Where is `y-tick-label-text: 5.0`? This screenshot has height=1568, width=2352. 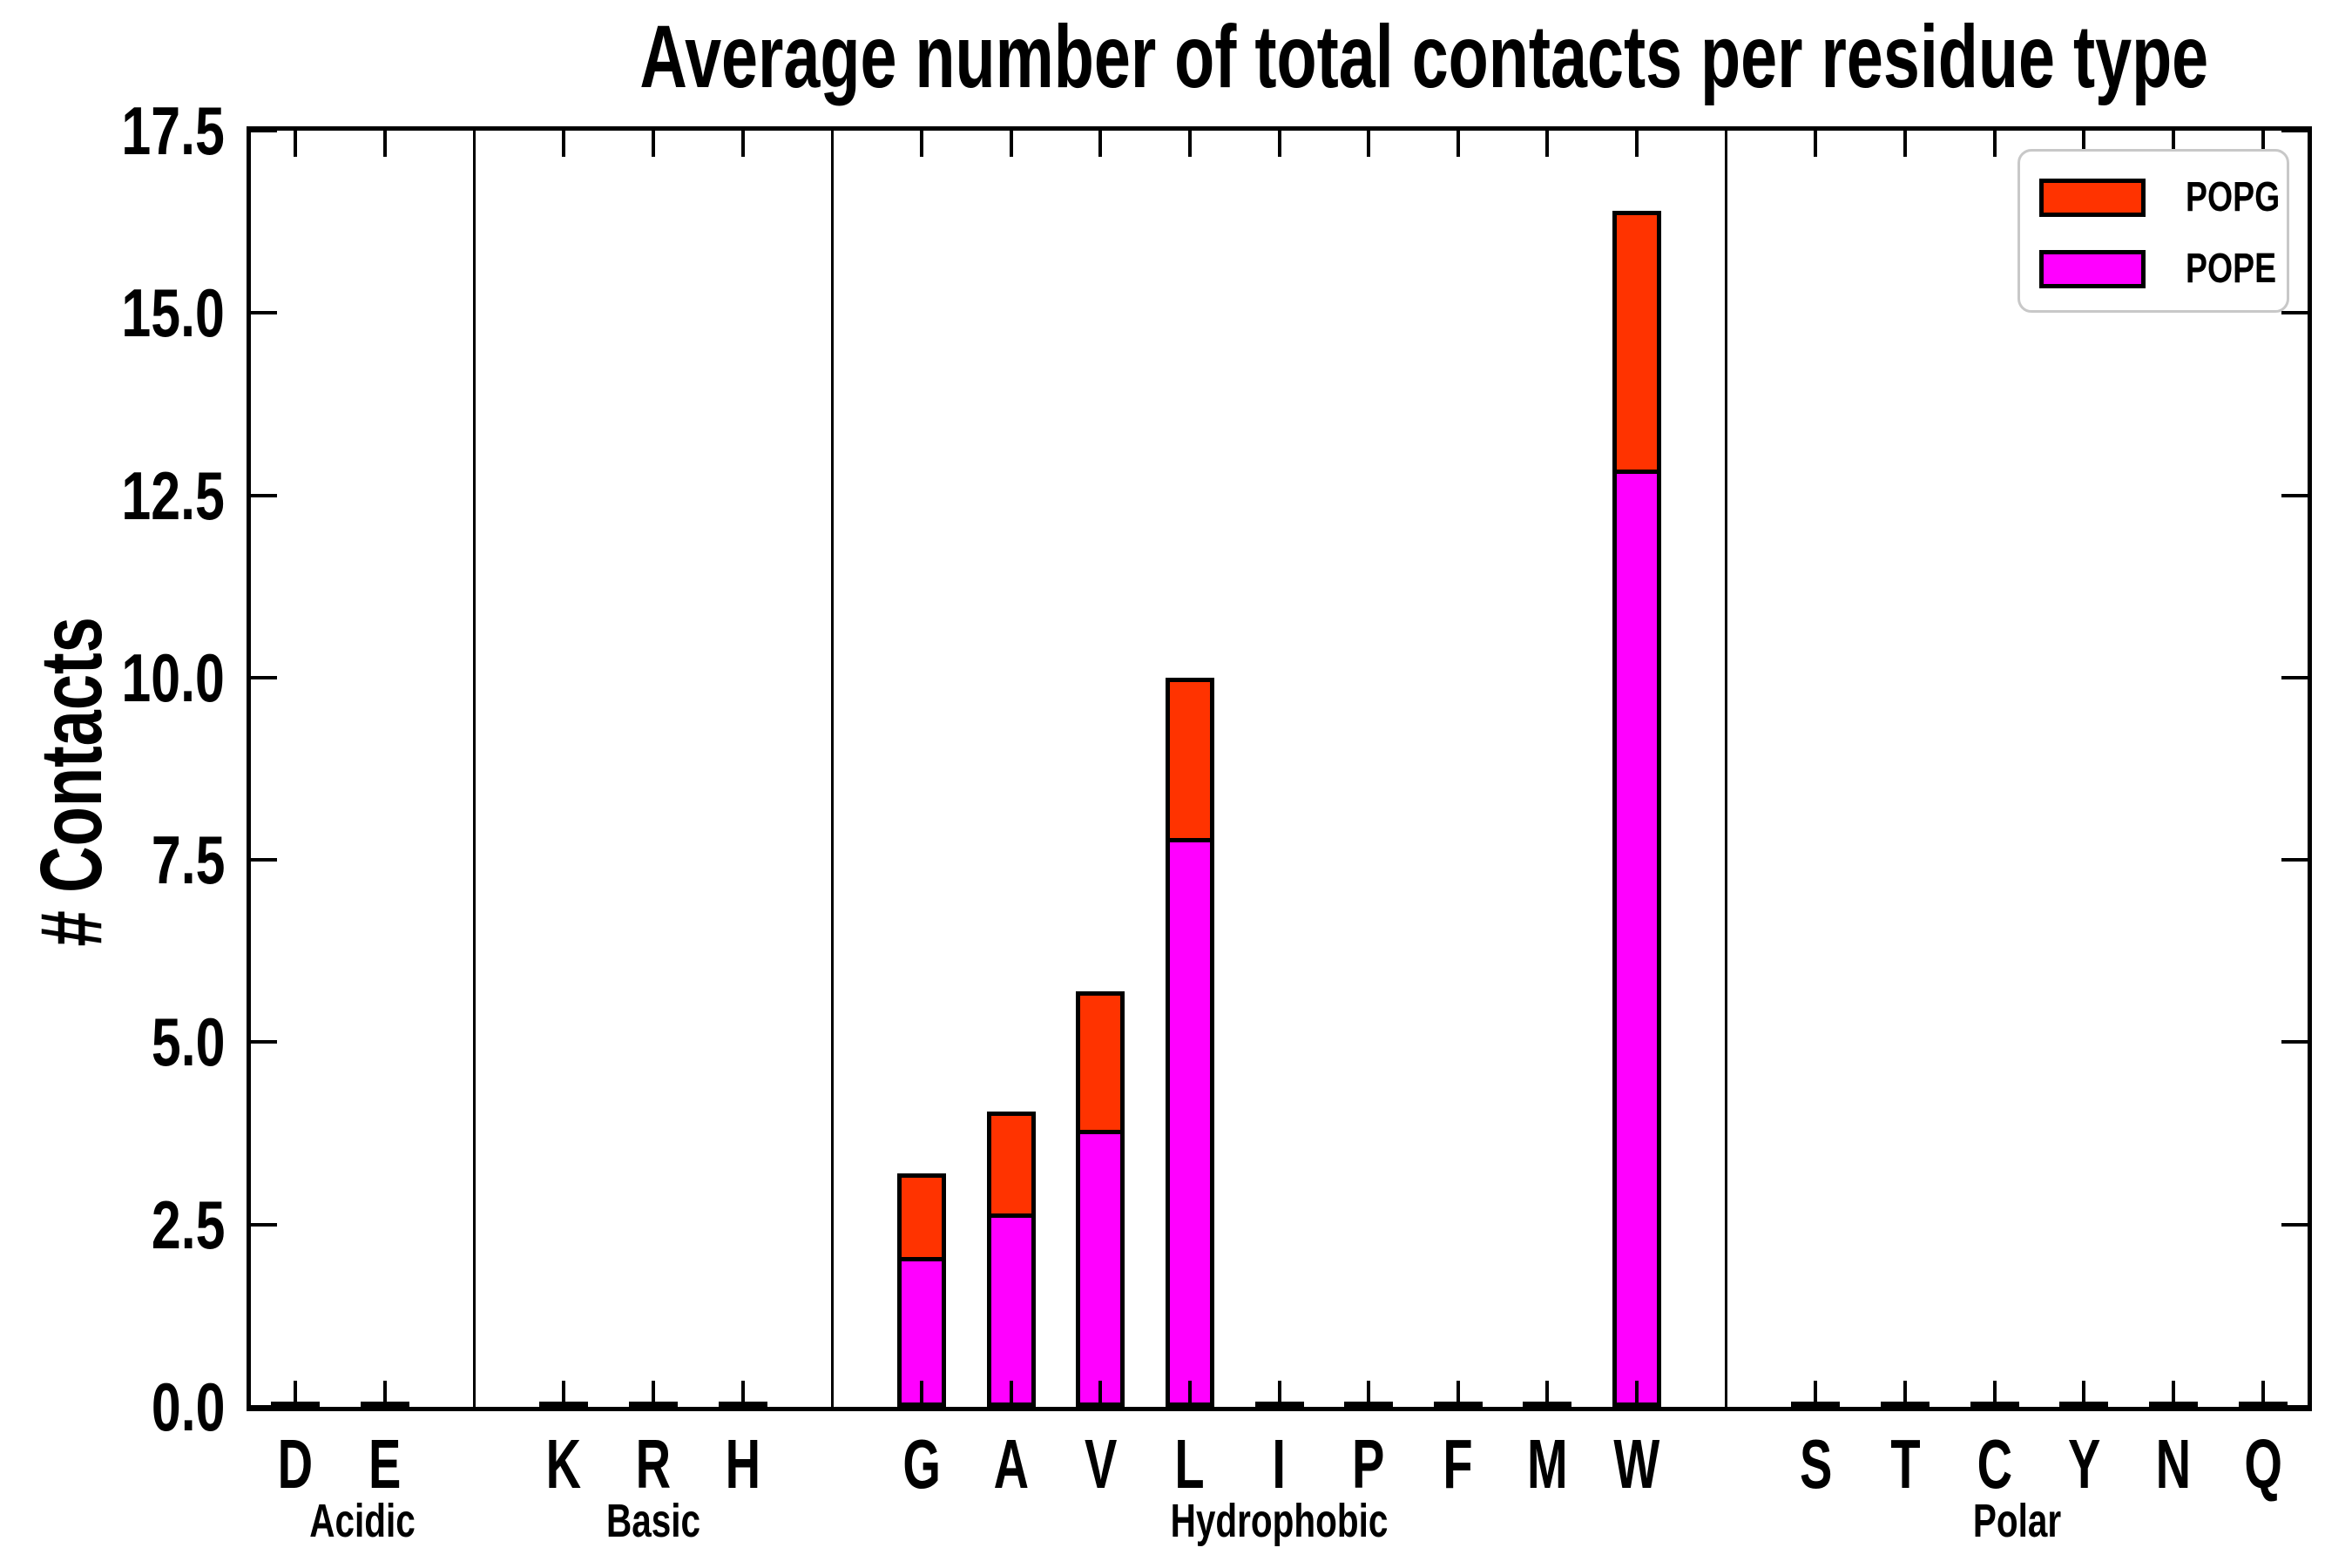 y-tick-label-text: 5.0 is located at coordinates (188, 1042).